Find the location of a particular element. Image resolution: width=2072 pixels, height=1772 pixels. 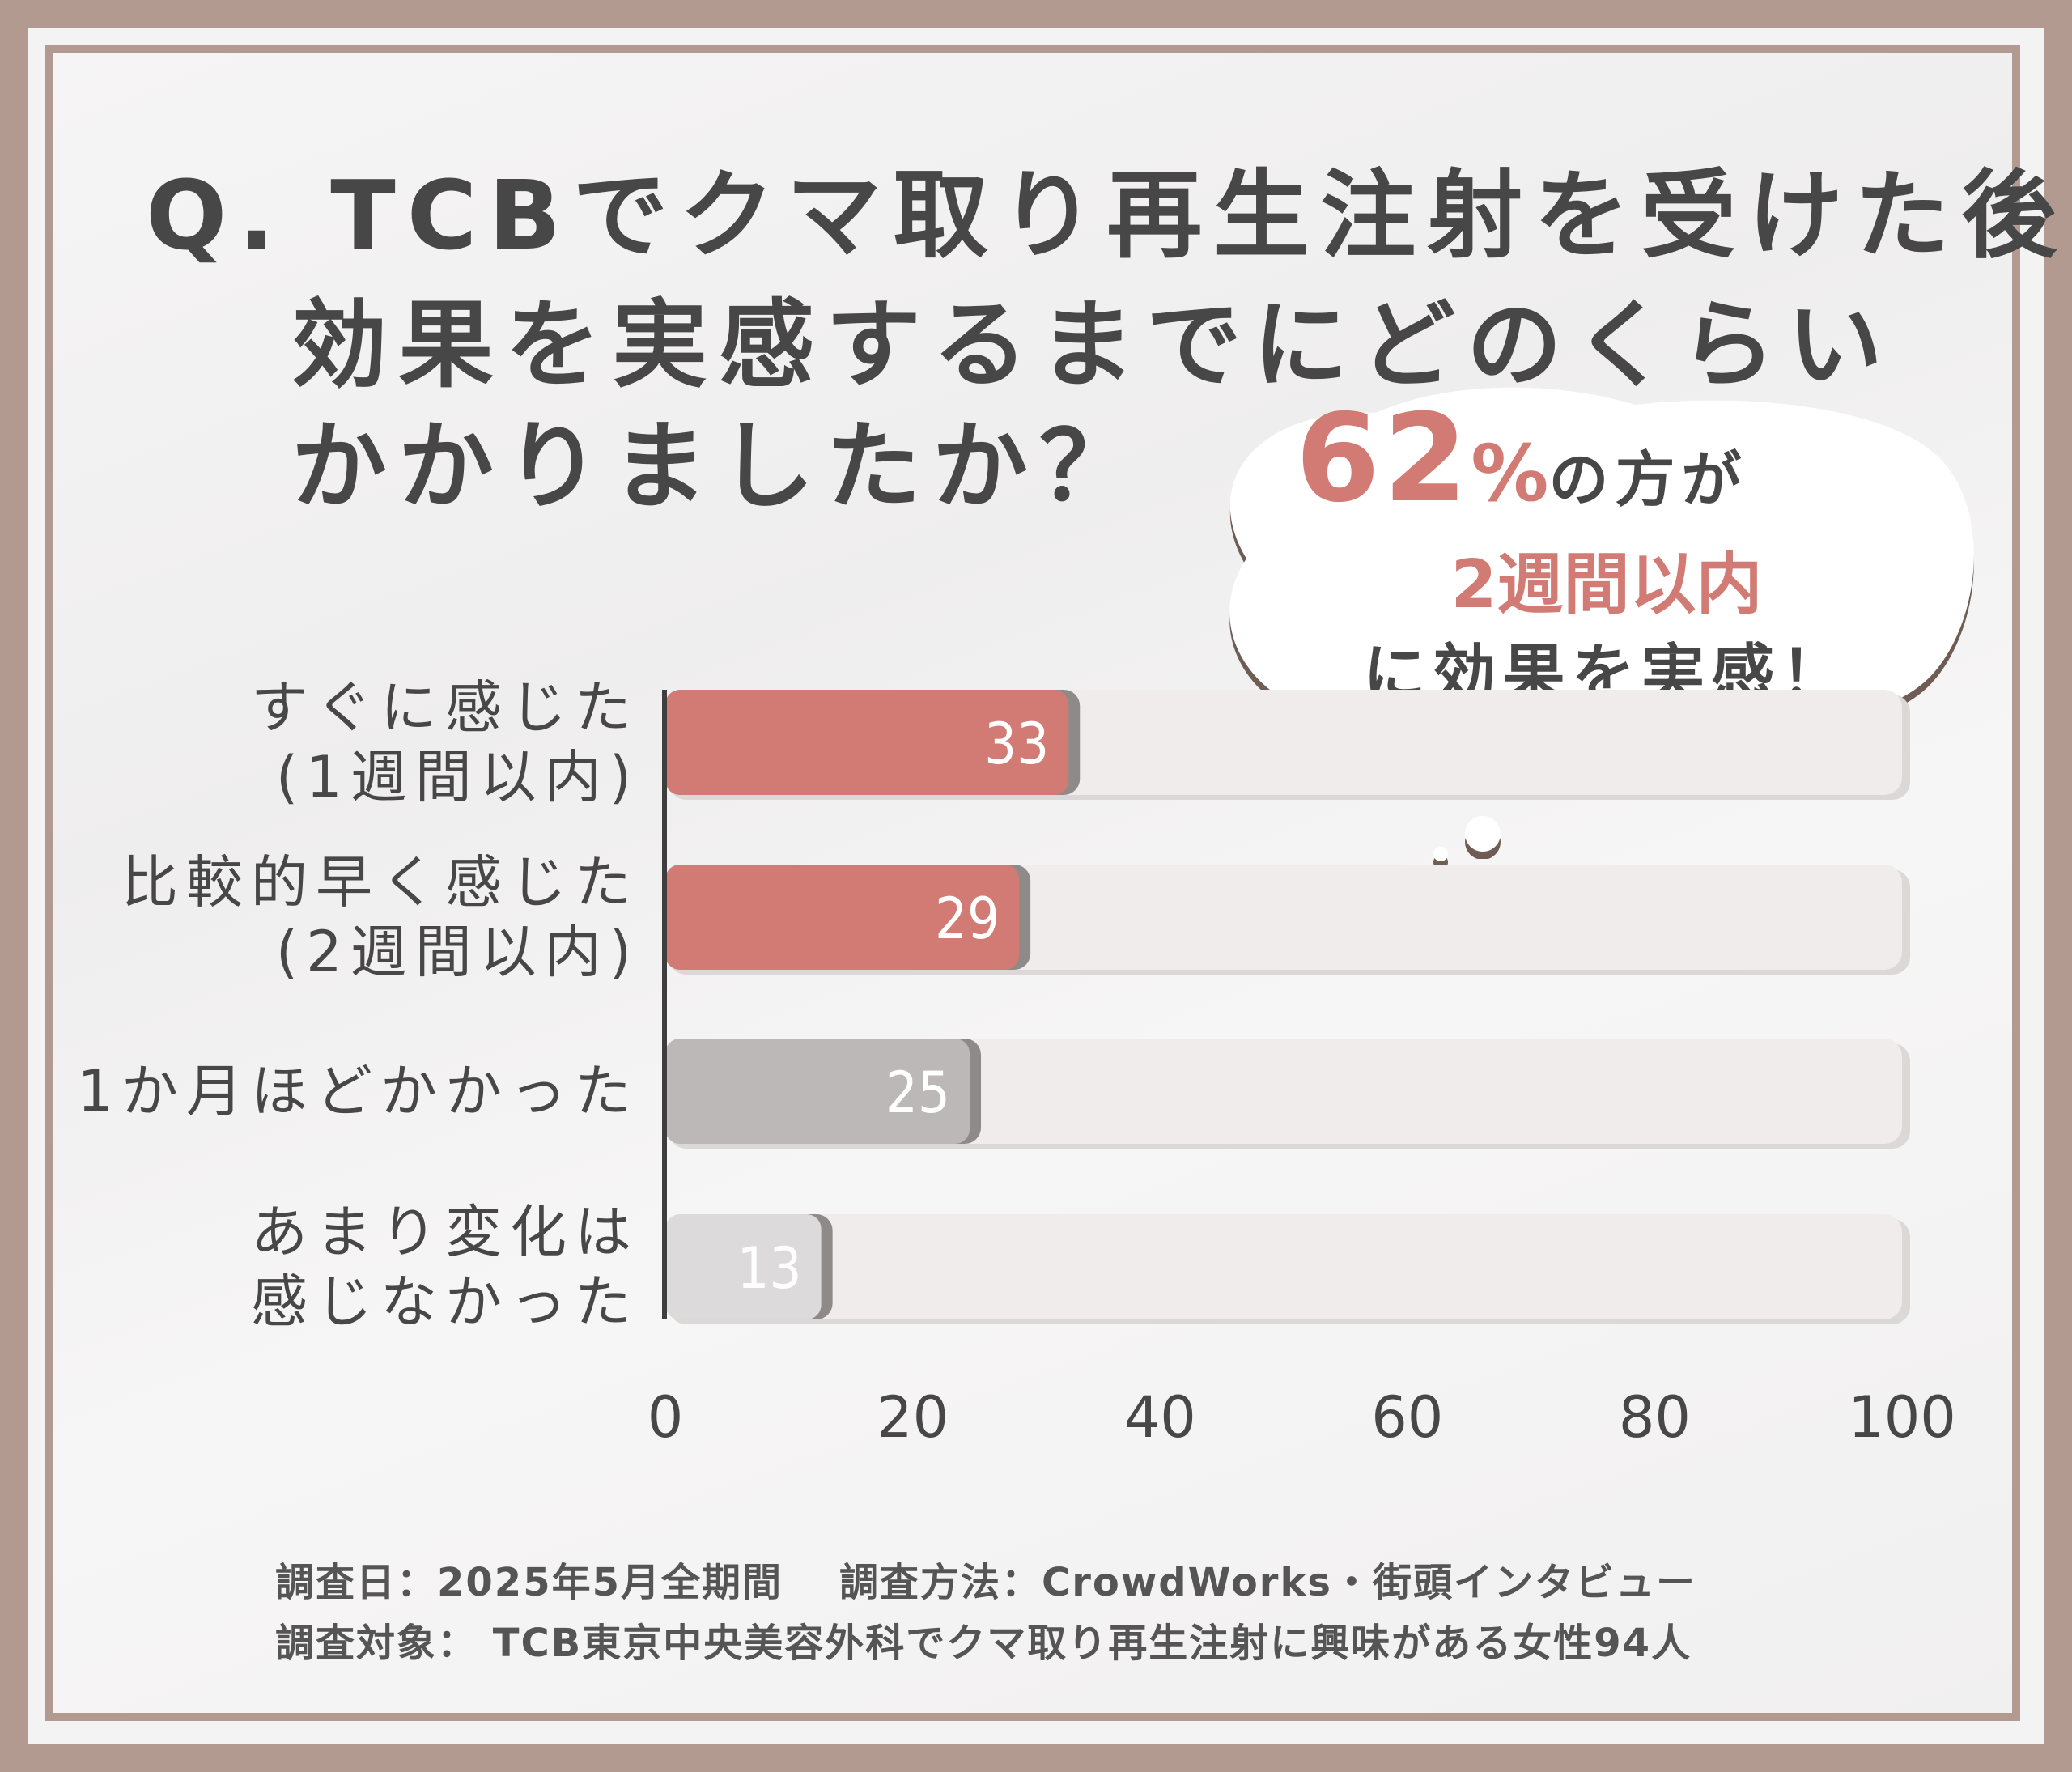

x-tick-label: 20 is located at coordinates (913, 1418).